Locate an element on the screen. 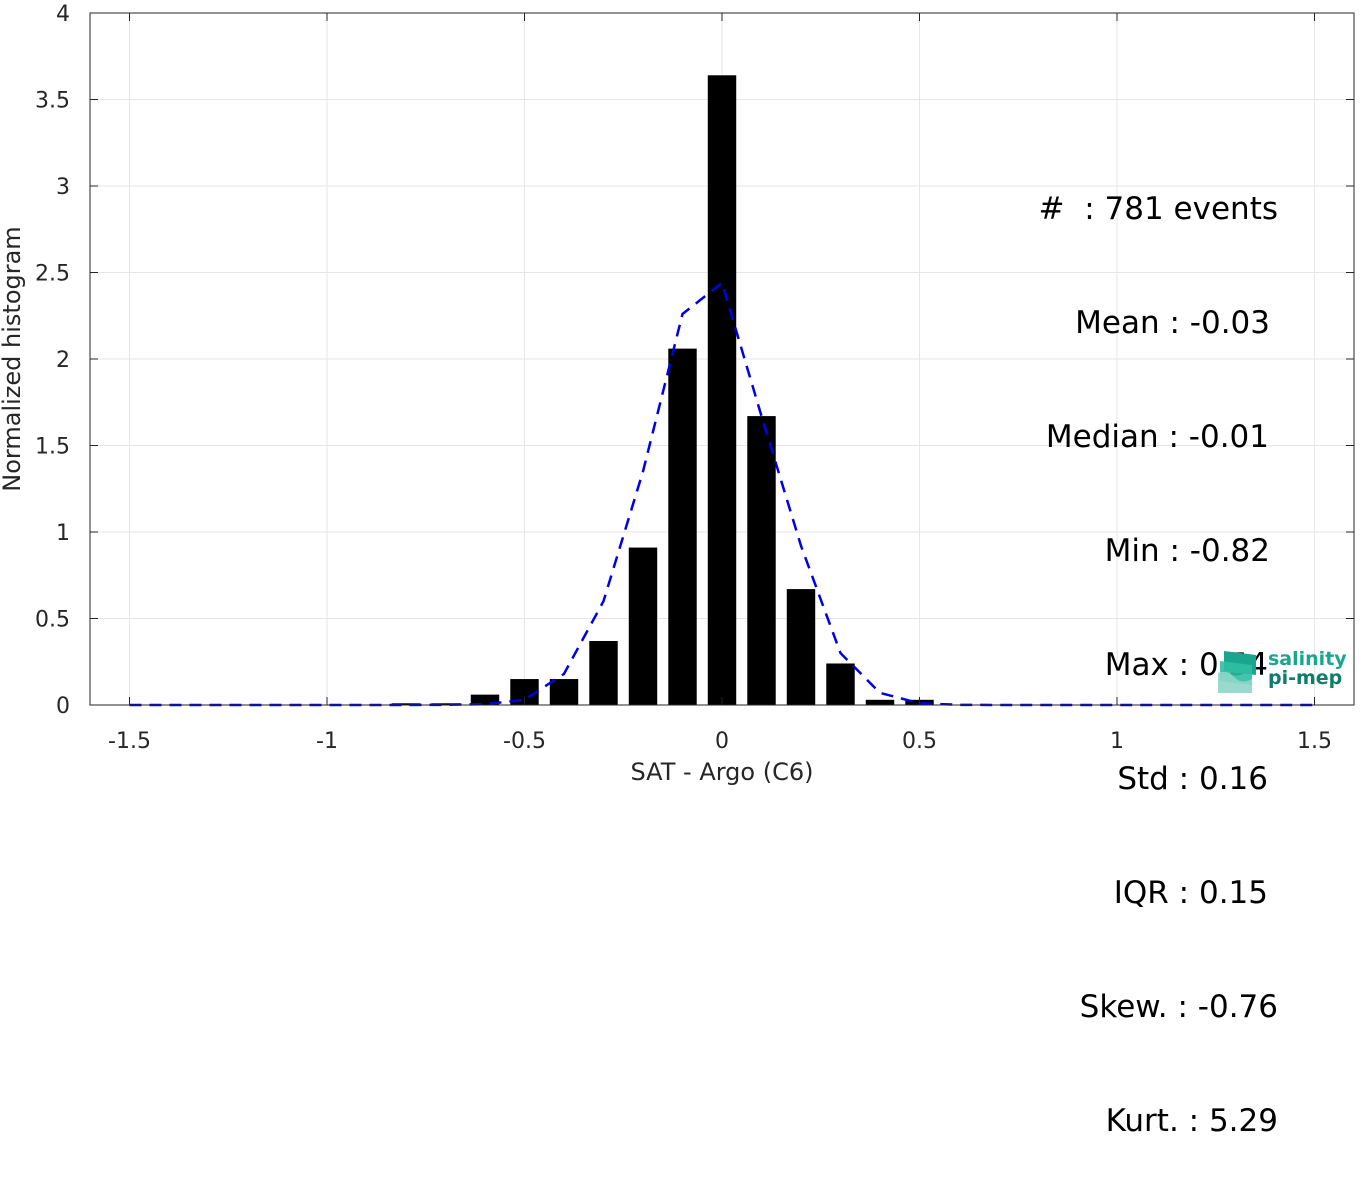 The height and width of the screenshot is (1178, 1367). salinity-pi-mep-logo: salinity pi-mep is located at coordinates (1281, 671).